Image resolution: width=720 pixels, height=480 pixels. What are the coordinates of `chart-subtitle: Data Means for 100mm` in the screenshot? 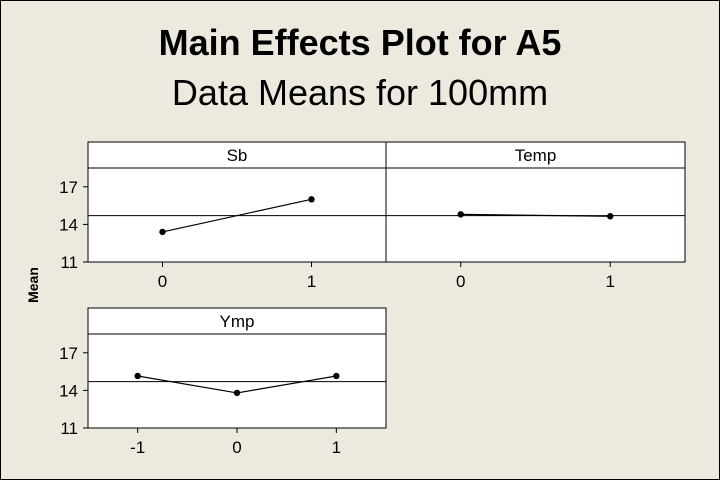 It's located at (360, 92).